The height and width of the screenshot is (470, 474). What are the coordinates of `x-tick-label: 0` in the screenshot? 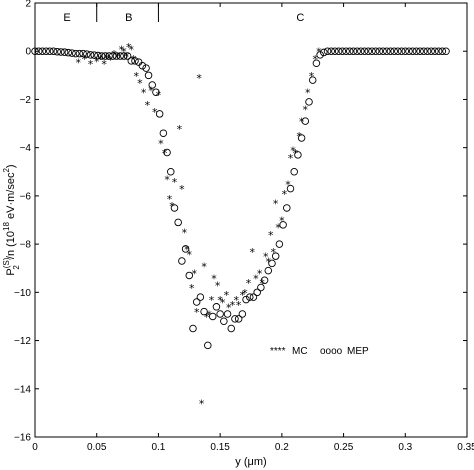 It's located at (35, 447).